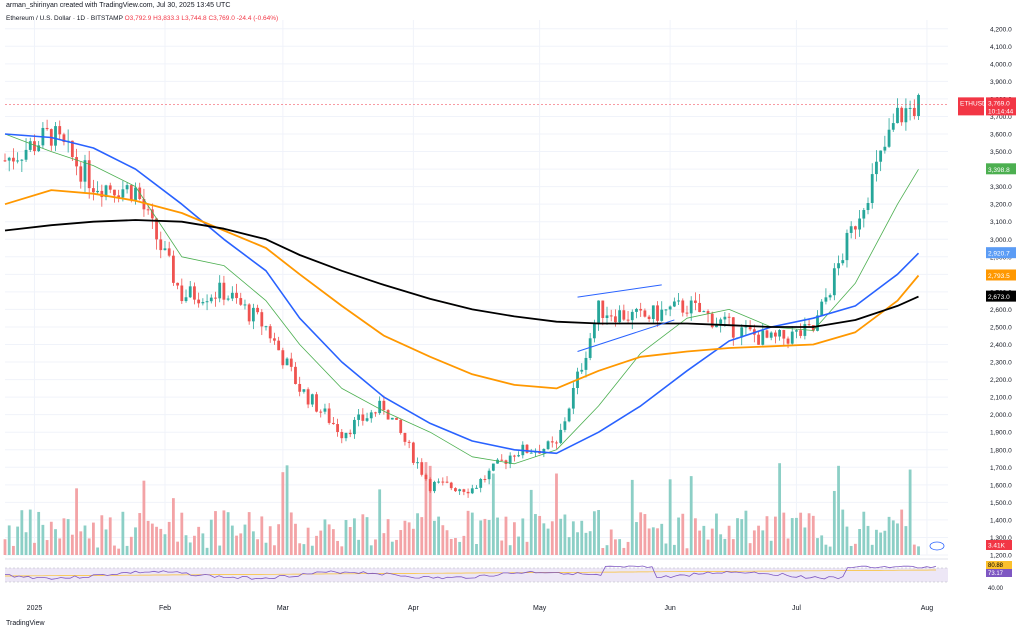 This screenshot has width=1024, height=633. What do you see at coordinates (619, 291) in the screenshot?
I see `trendline-upper` at bounding box center [619, 291].